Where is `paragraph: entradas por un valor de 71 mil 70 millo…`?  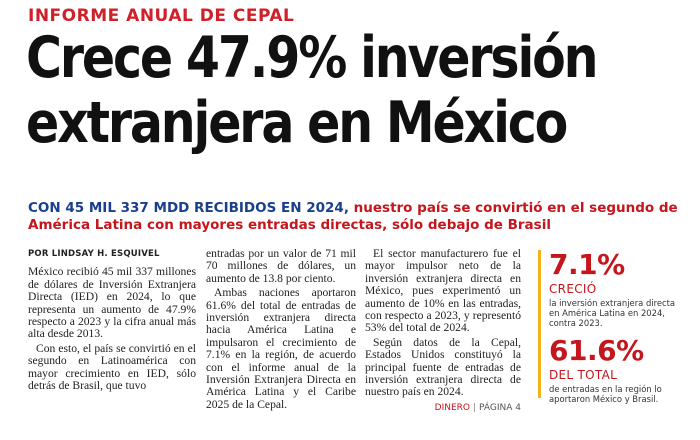
paragraph: entradas por un valor de 71 mil 70 millo… is located at coordinates (281, 266).